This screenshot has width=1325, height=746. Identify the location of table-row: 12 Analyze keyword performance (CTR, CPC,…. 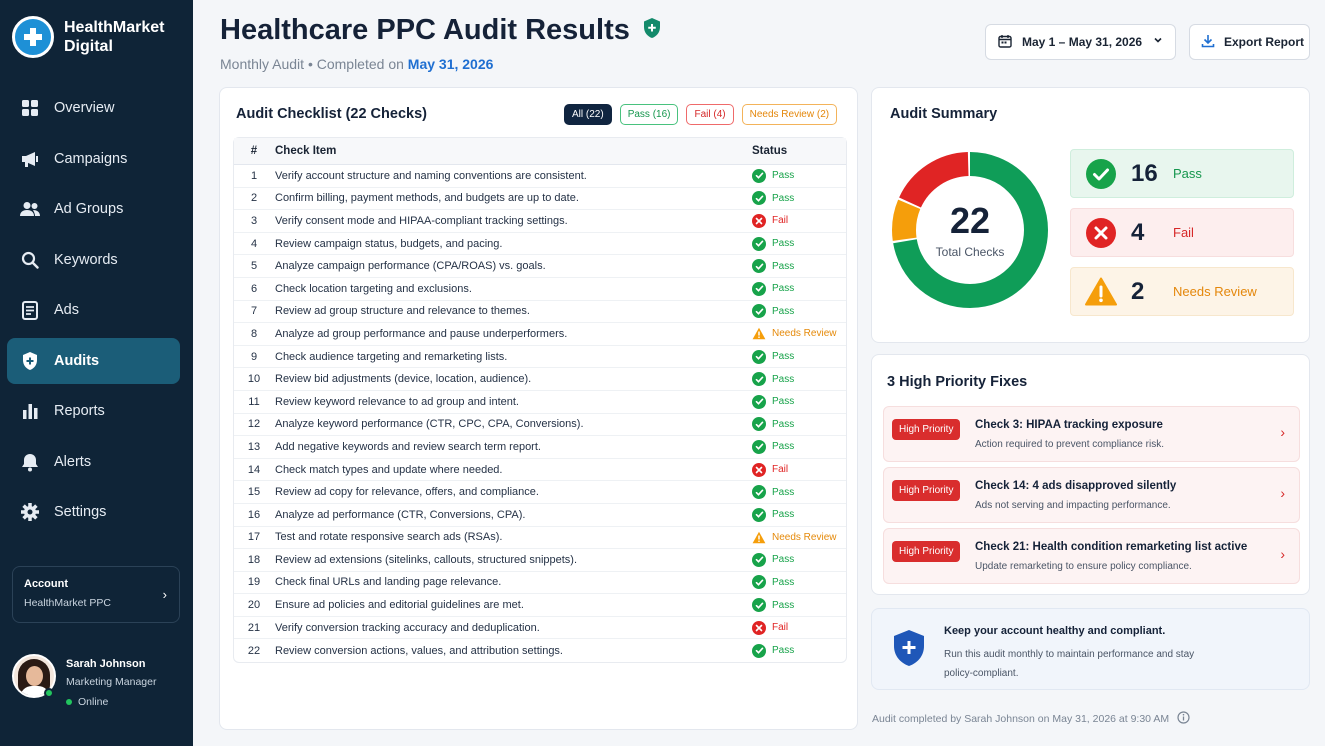
(540, 425).